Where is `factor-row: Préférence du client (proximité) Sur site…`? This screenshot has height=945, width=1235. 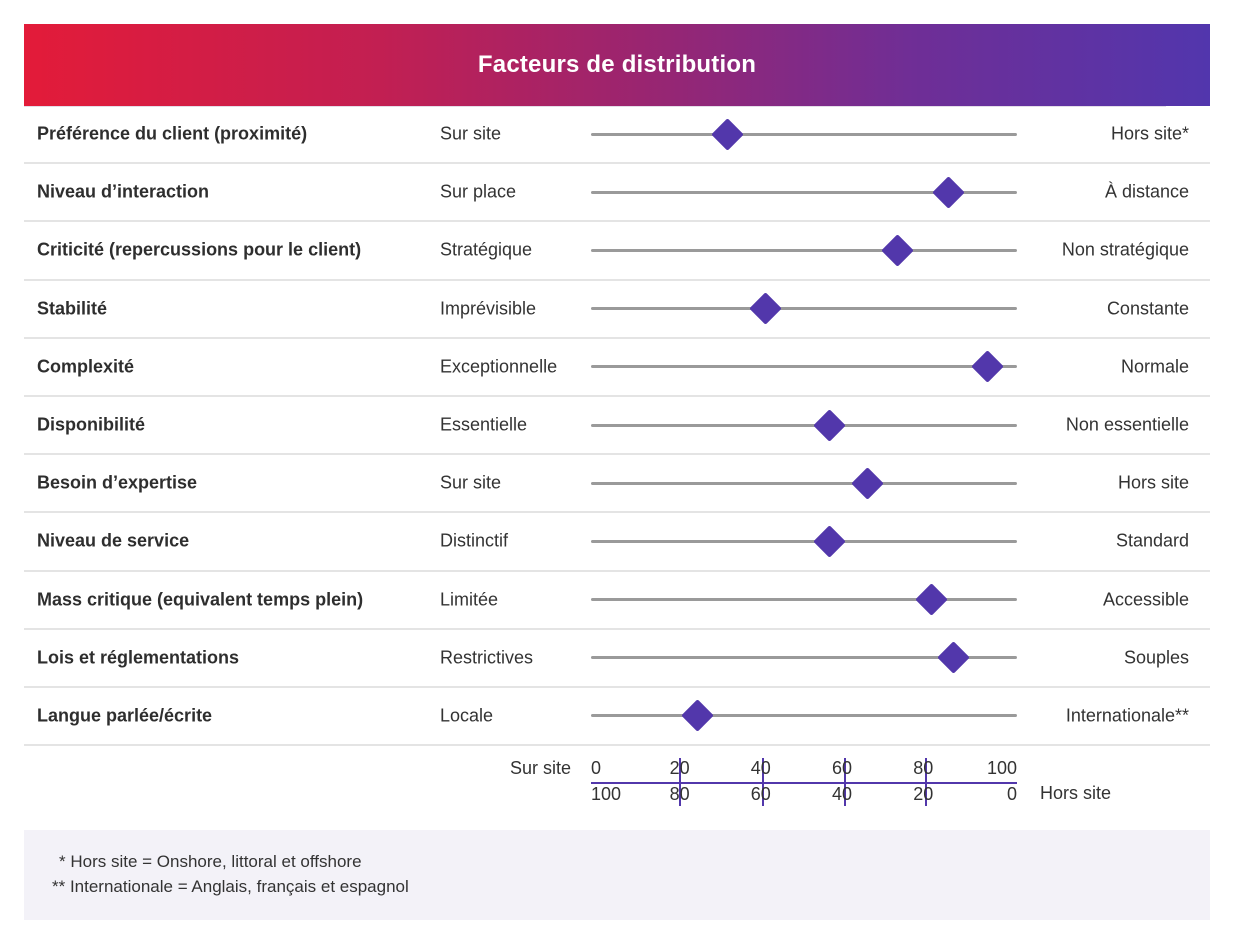 factor-row: Préférence du client (proximité) Sur site… is located at coordinates (617, 135).